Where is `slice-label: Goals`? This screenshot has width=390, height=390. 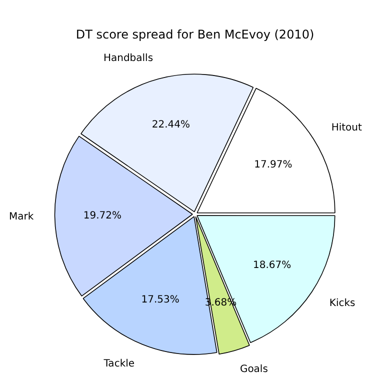
slice-label: Goals is located at coordinates (254, 369).